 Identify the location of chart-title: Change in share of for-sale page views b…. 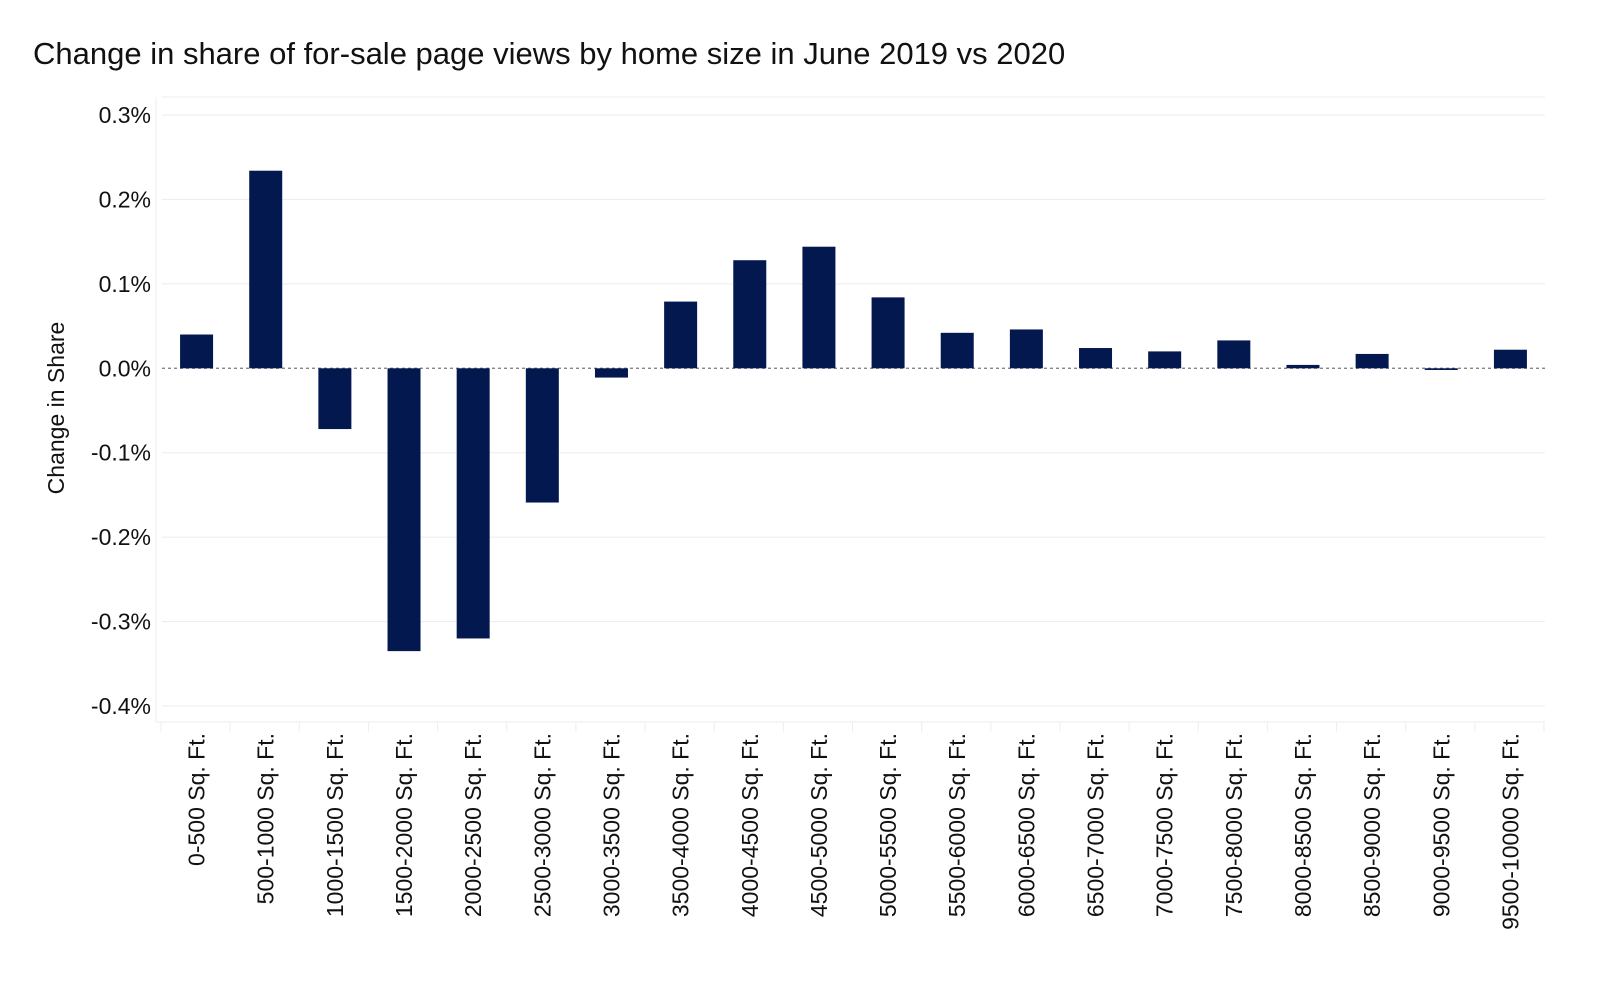
(549, 53).